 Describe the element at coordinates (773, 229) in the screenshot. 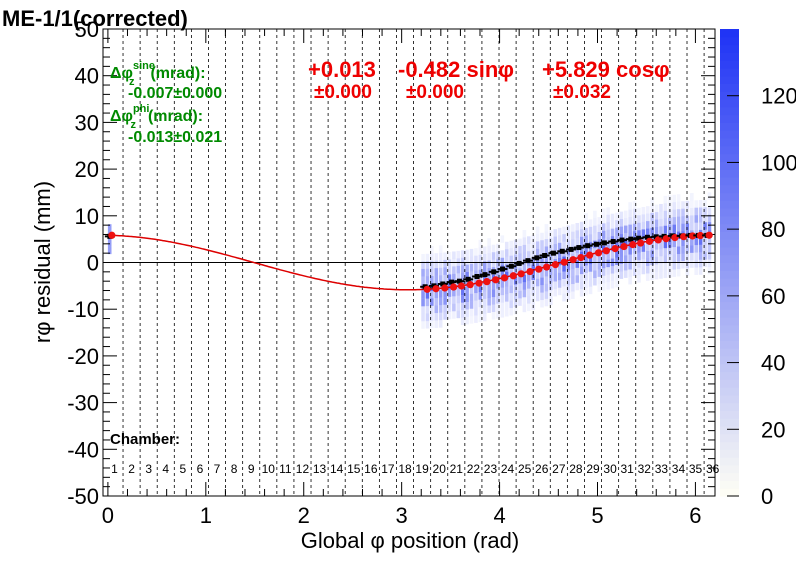

I see `colorbar-tick-label: 80` at that location.